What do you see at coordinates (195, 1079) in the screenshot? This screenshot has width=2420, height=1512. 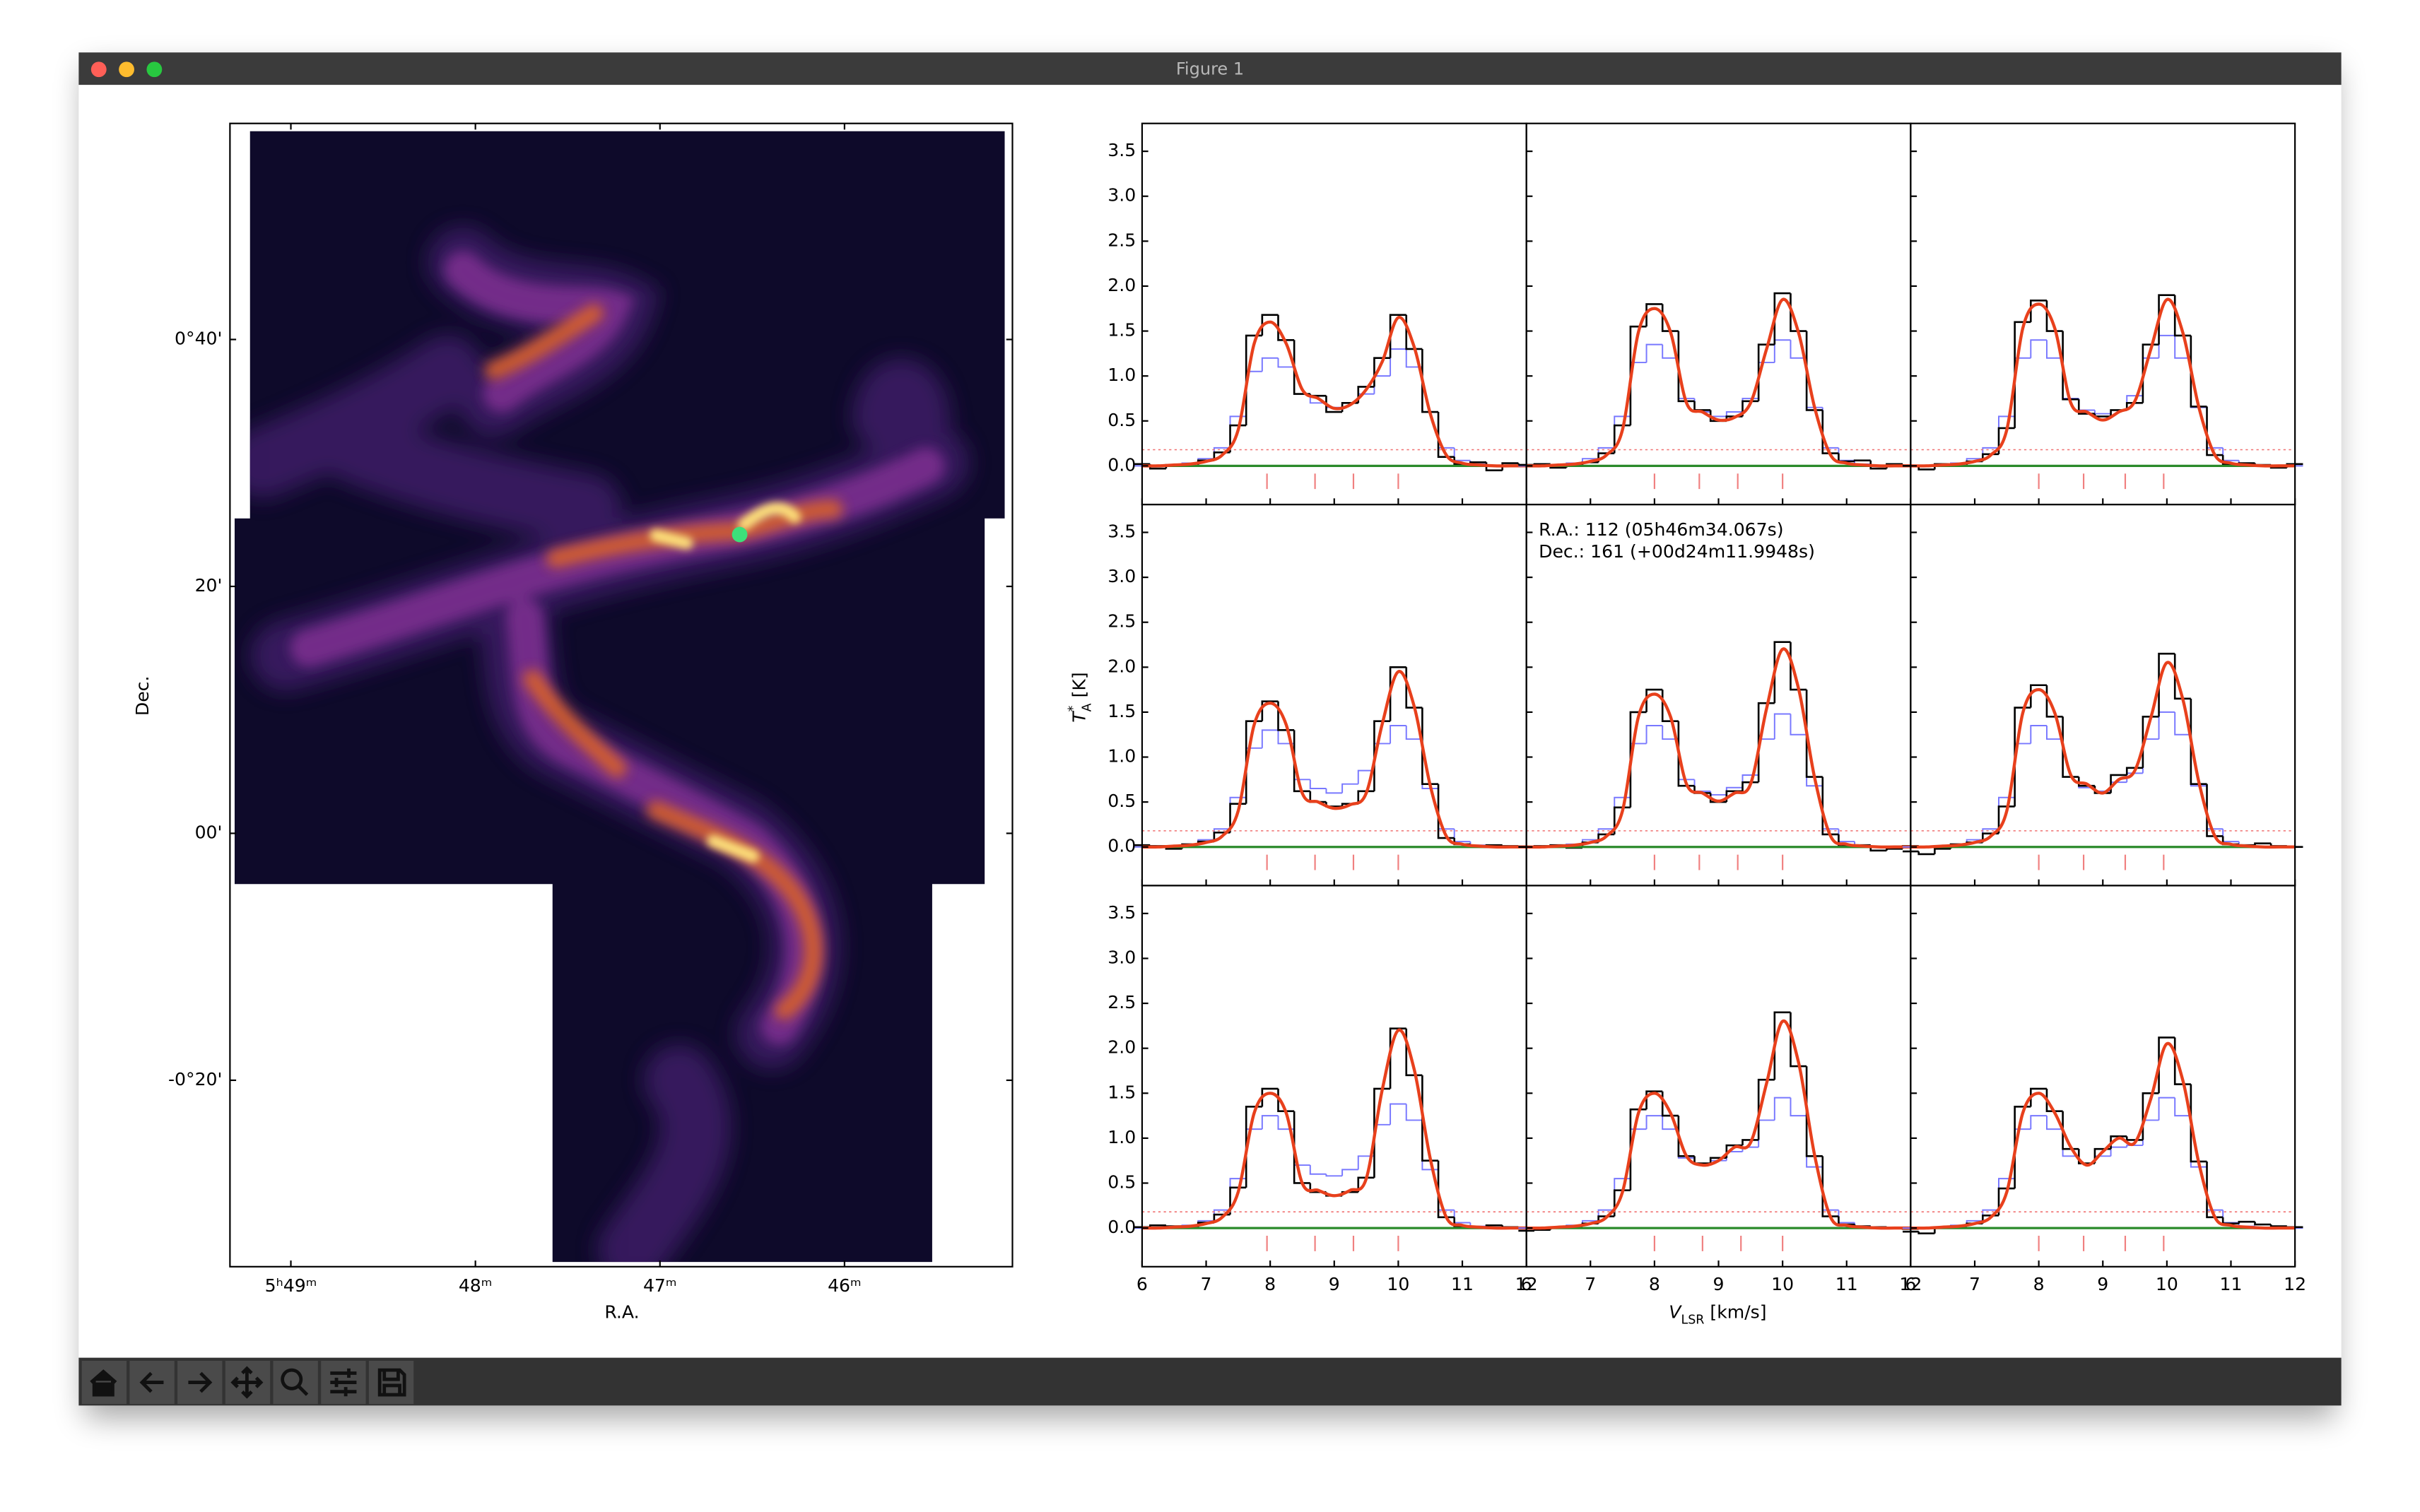 I see `y-tick-label: -0°20'` at bounding box center [195, 1079].